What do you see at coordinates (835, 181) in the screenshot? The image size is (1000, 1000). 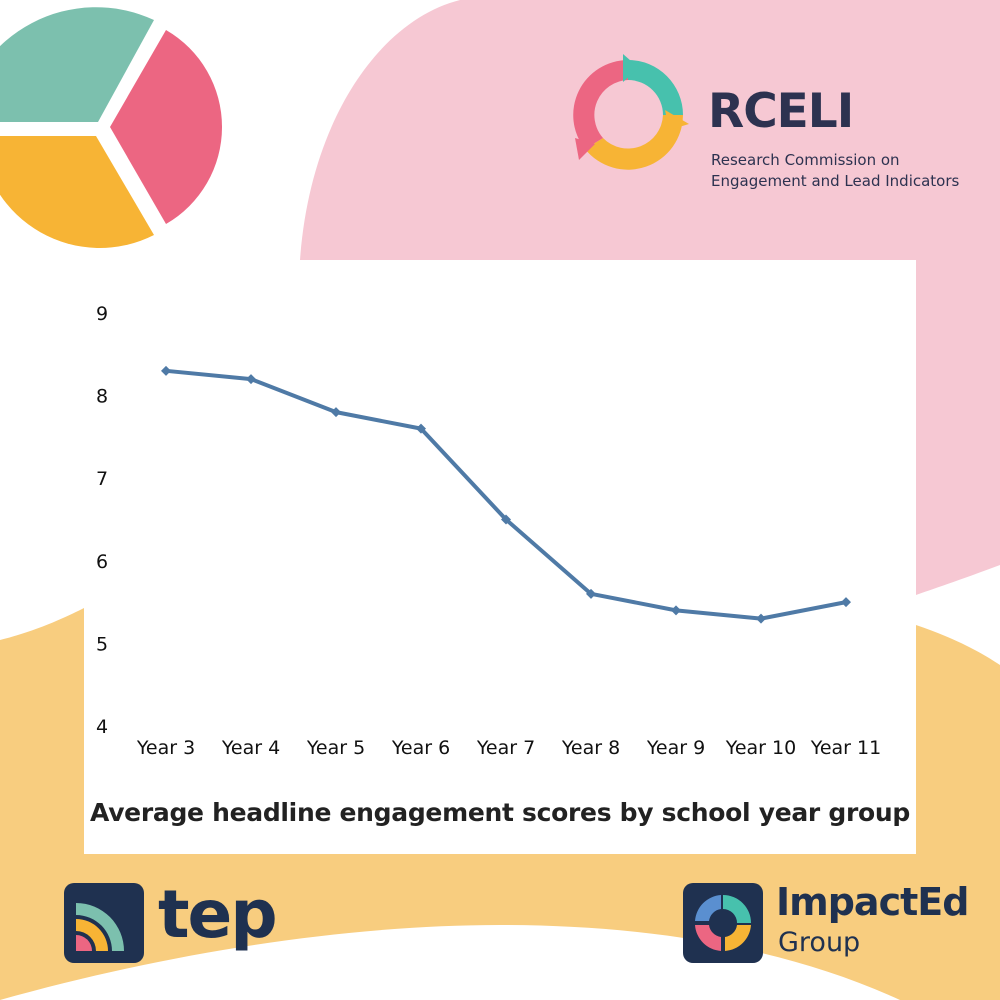 I see `rceli-full-name-line2: Engagement and Lead Indicators` at bounding box center [835, 181].